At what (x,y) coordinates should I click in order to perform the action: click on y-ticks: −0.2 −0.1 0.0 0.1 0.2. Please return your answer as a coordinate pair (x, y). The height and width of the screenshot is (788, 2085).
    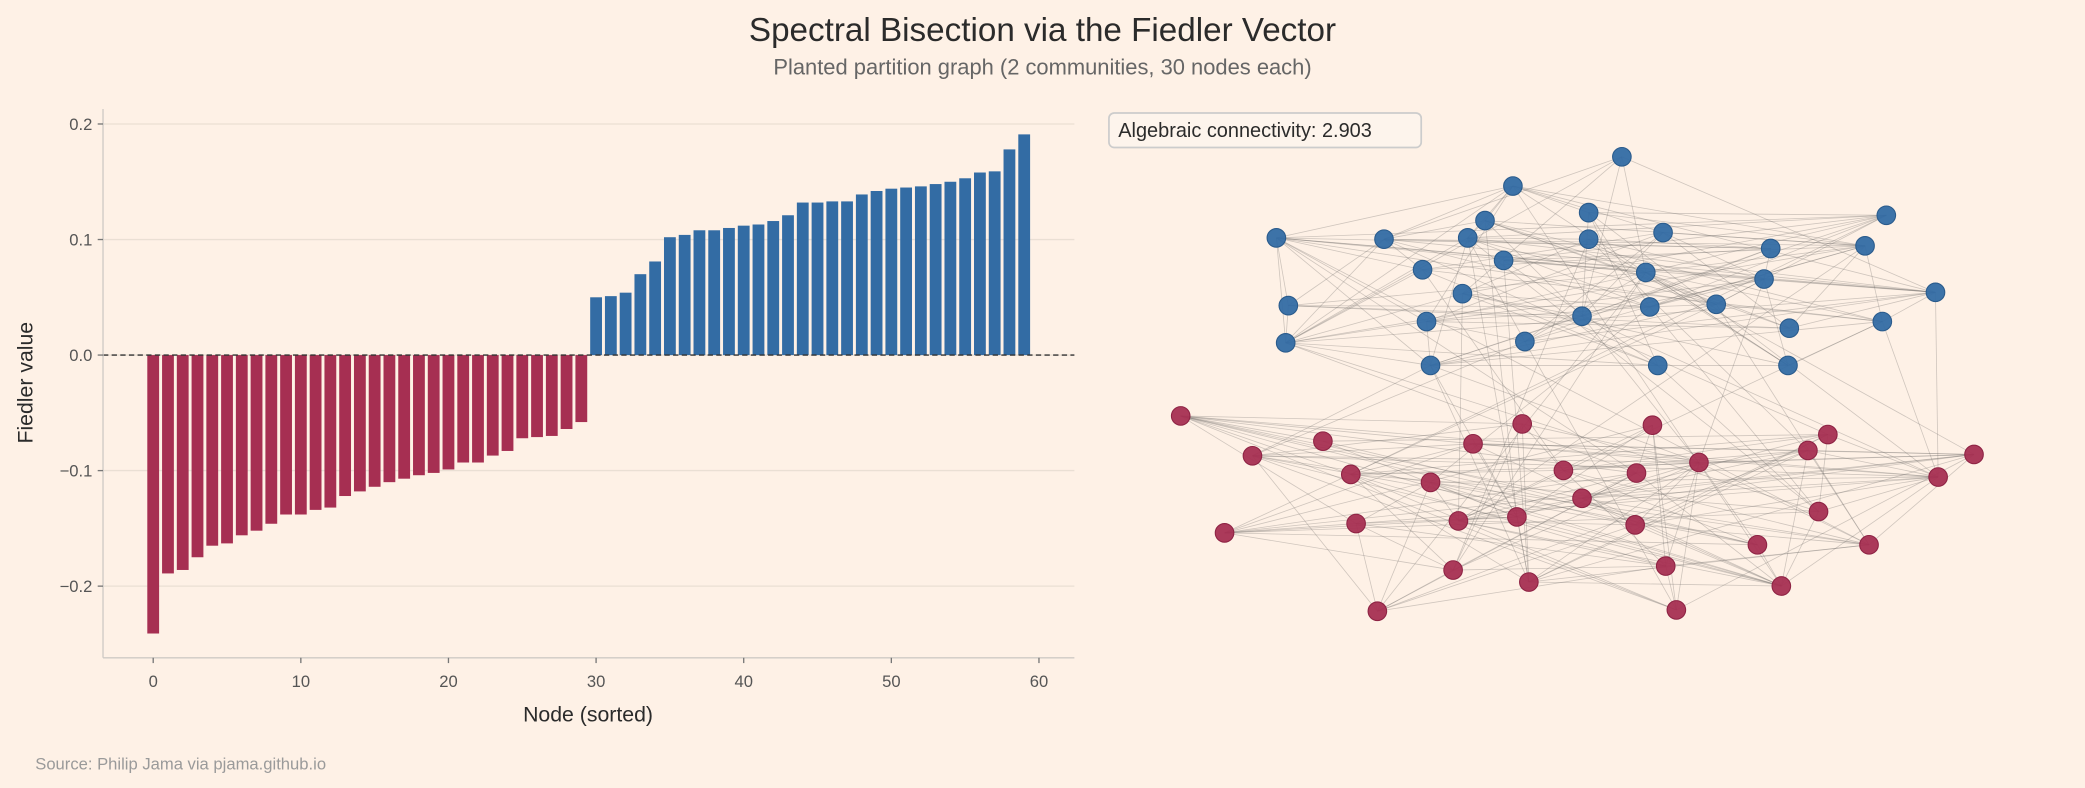
    Looking at the image, I should click on (82, 355).